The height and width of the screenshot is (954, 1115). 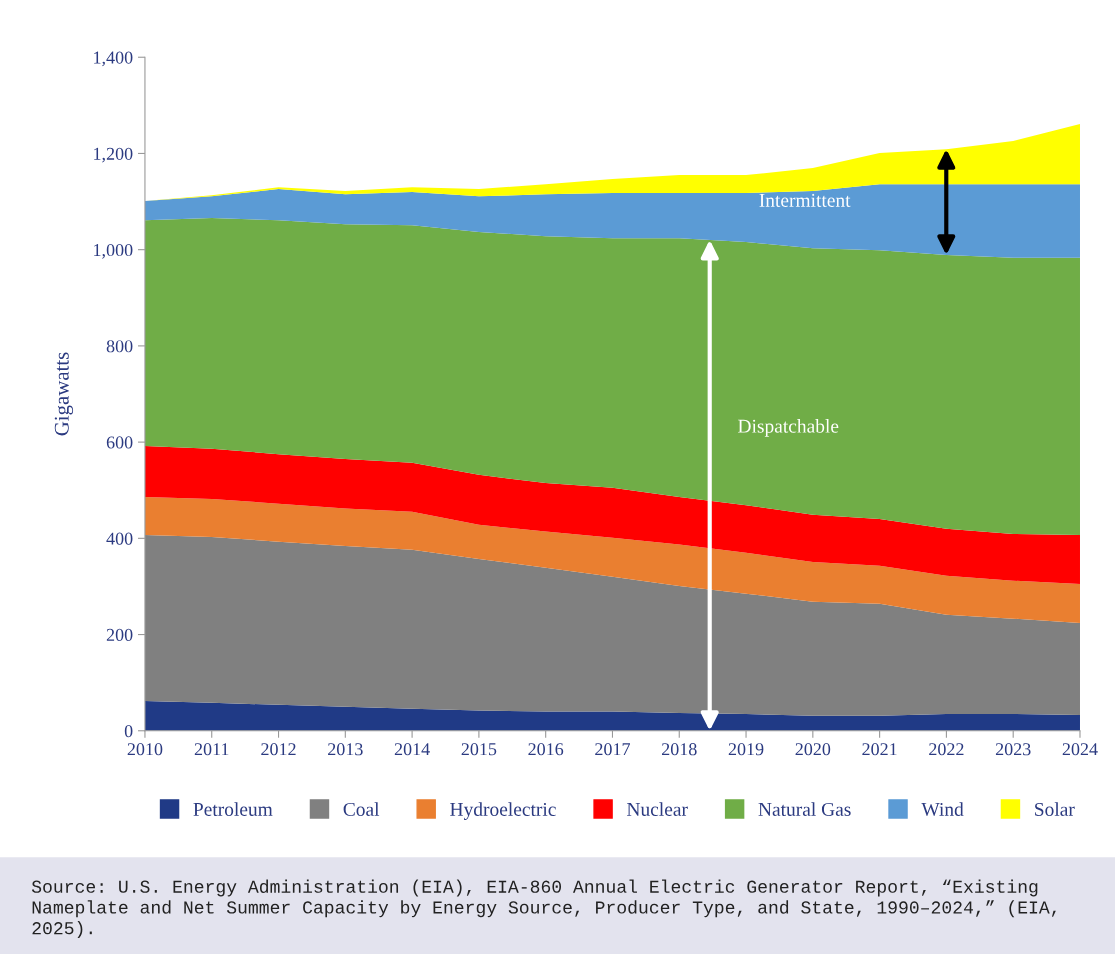 I want to click on legend-label: Hydroelectric, so click(x=503, y=811).